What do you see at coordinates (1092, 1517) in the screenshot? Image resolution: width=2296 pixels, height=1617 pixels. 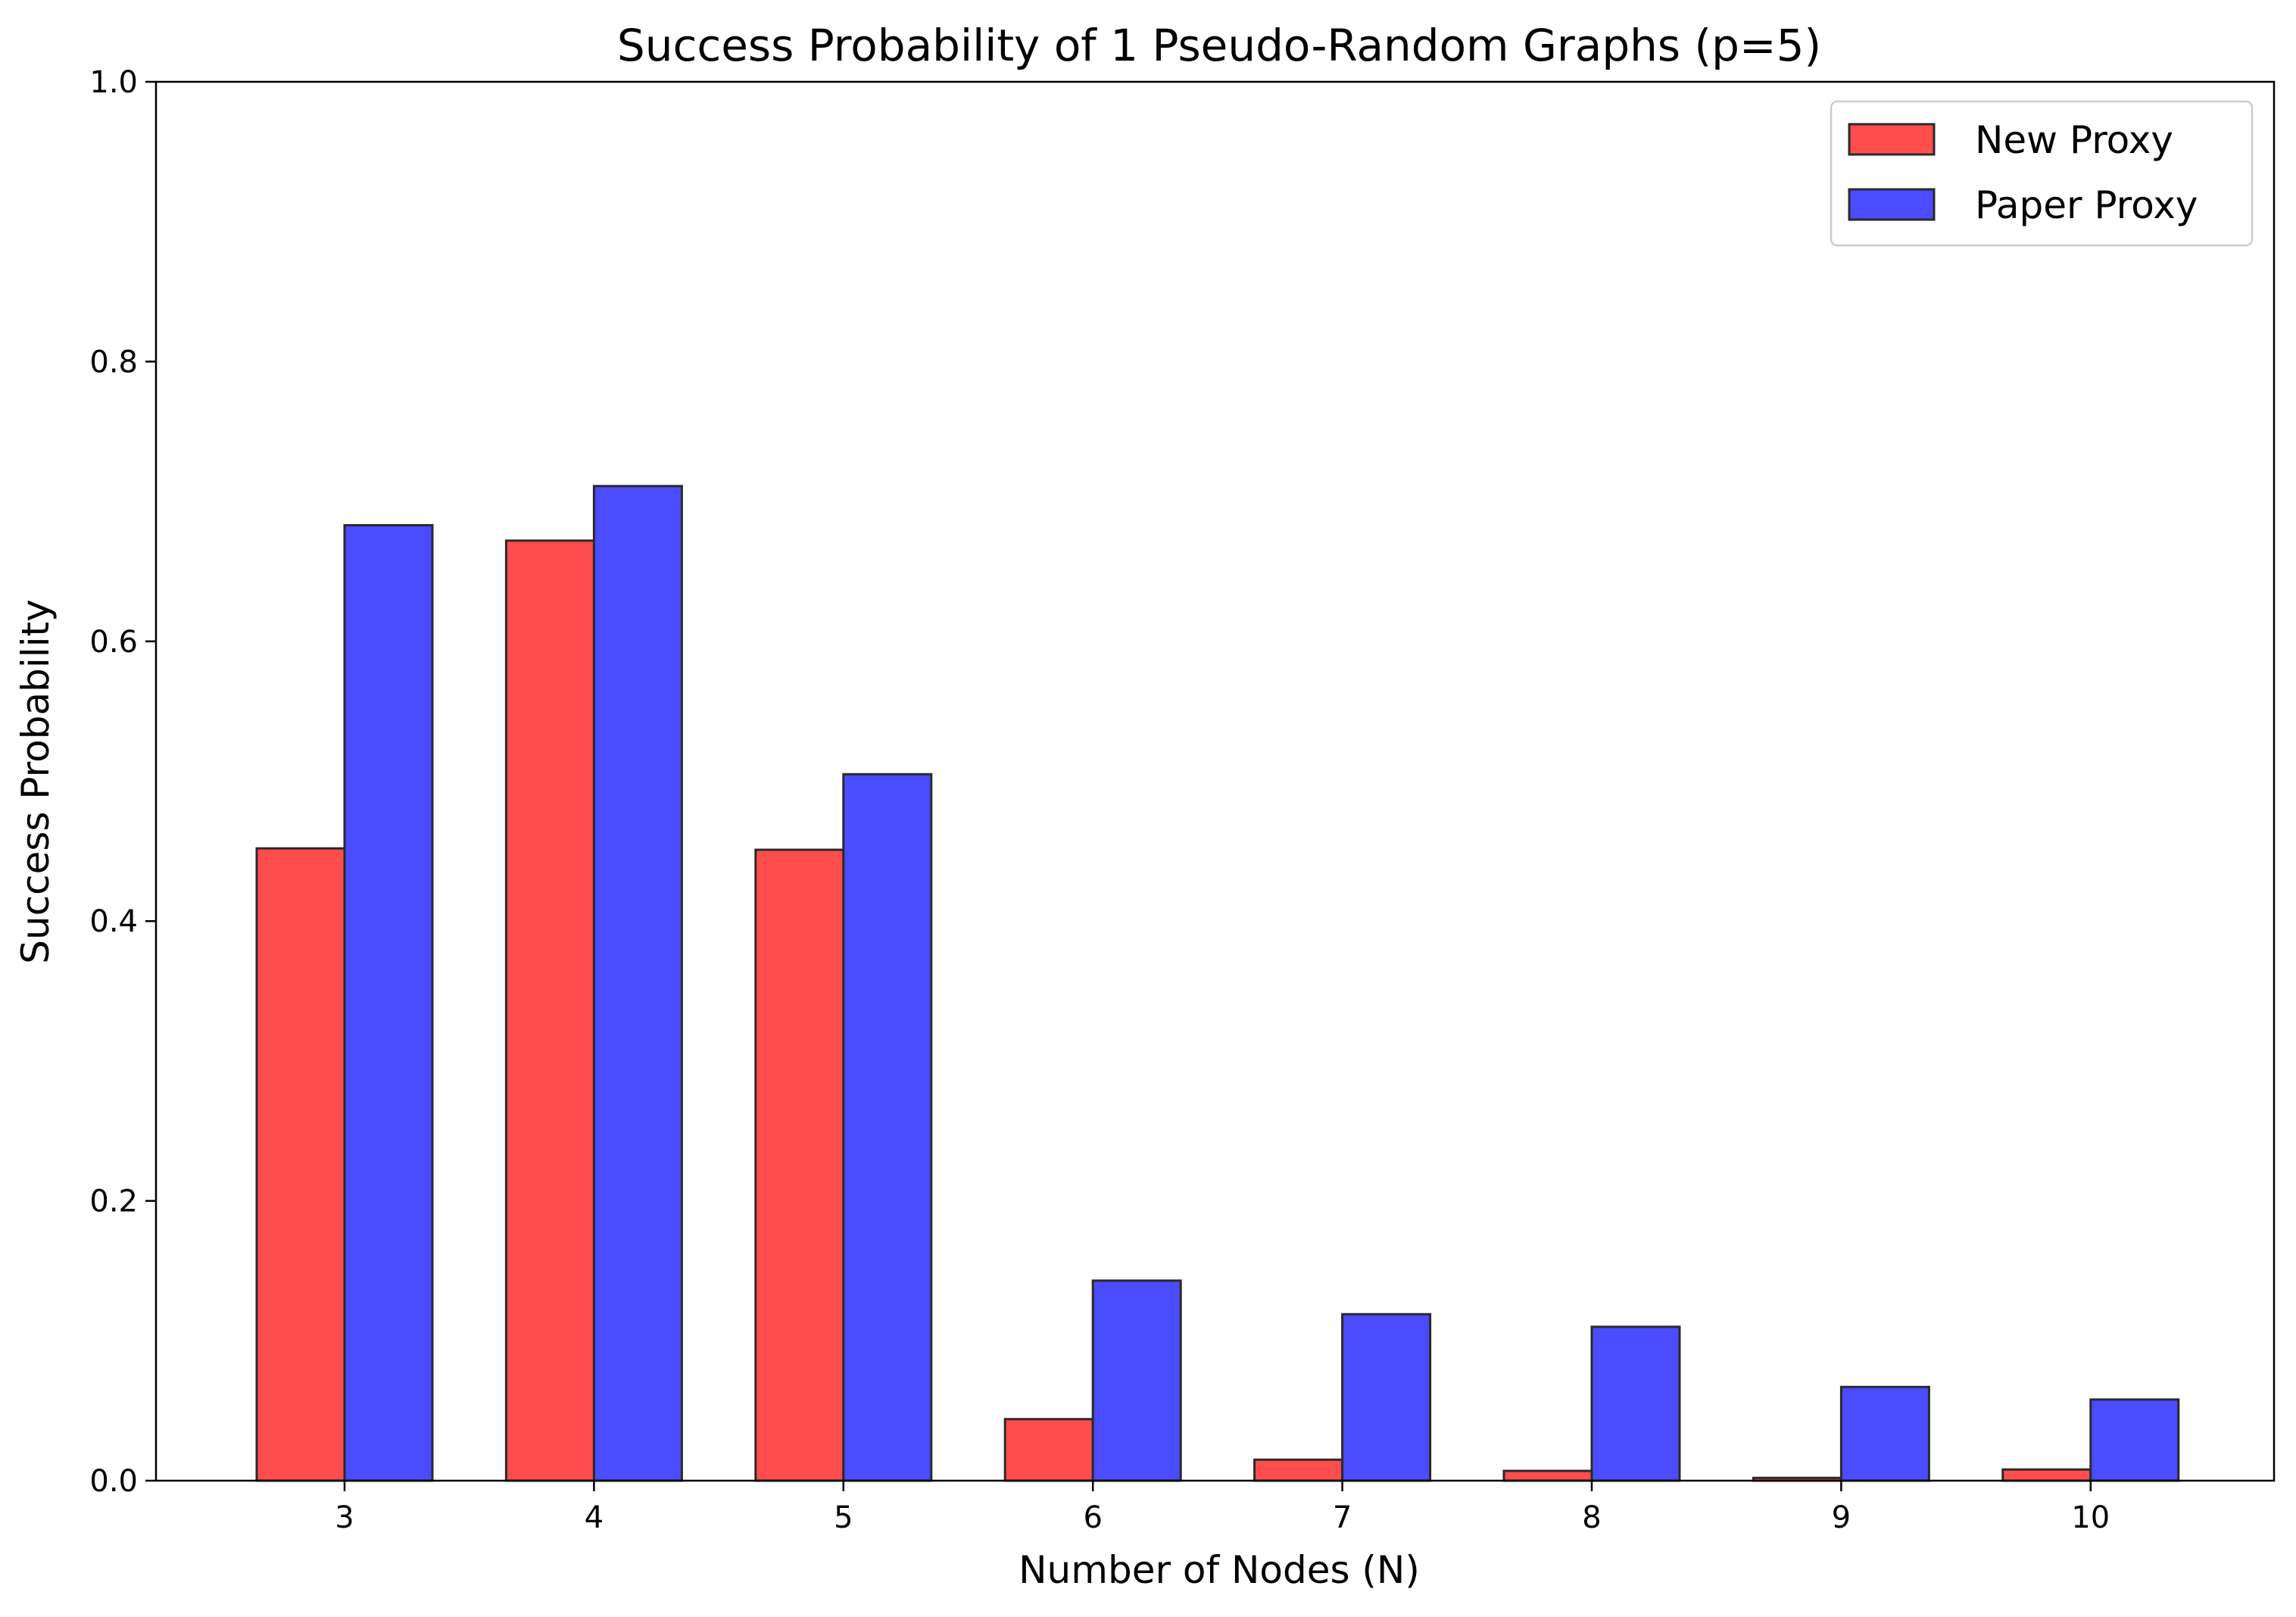 I see `x-tick-label: 6` at bounding box center [1092, 1517].